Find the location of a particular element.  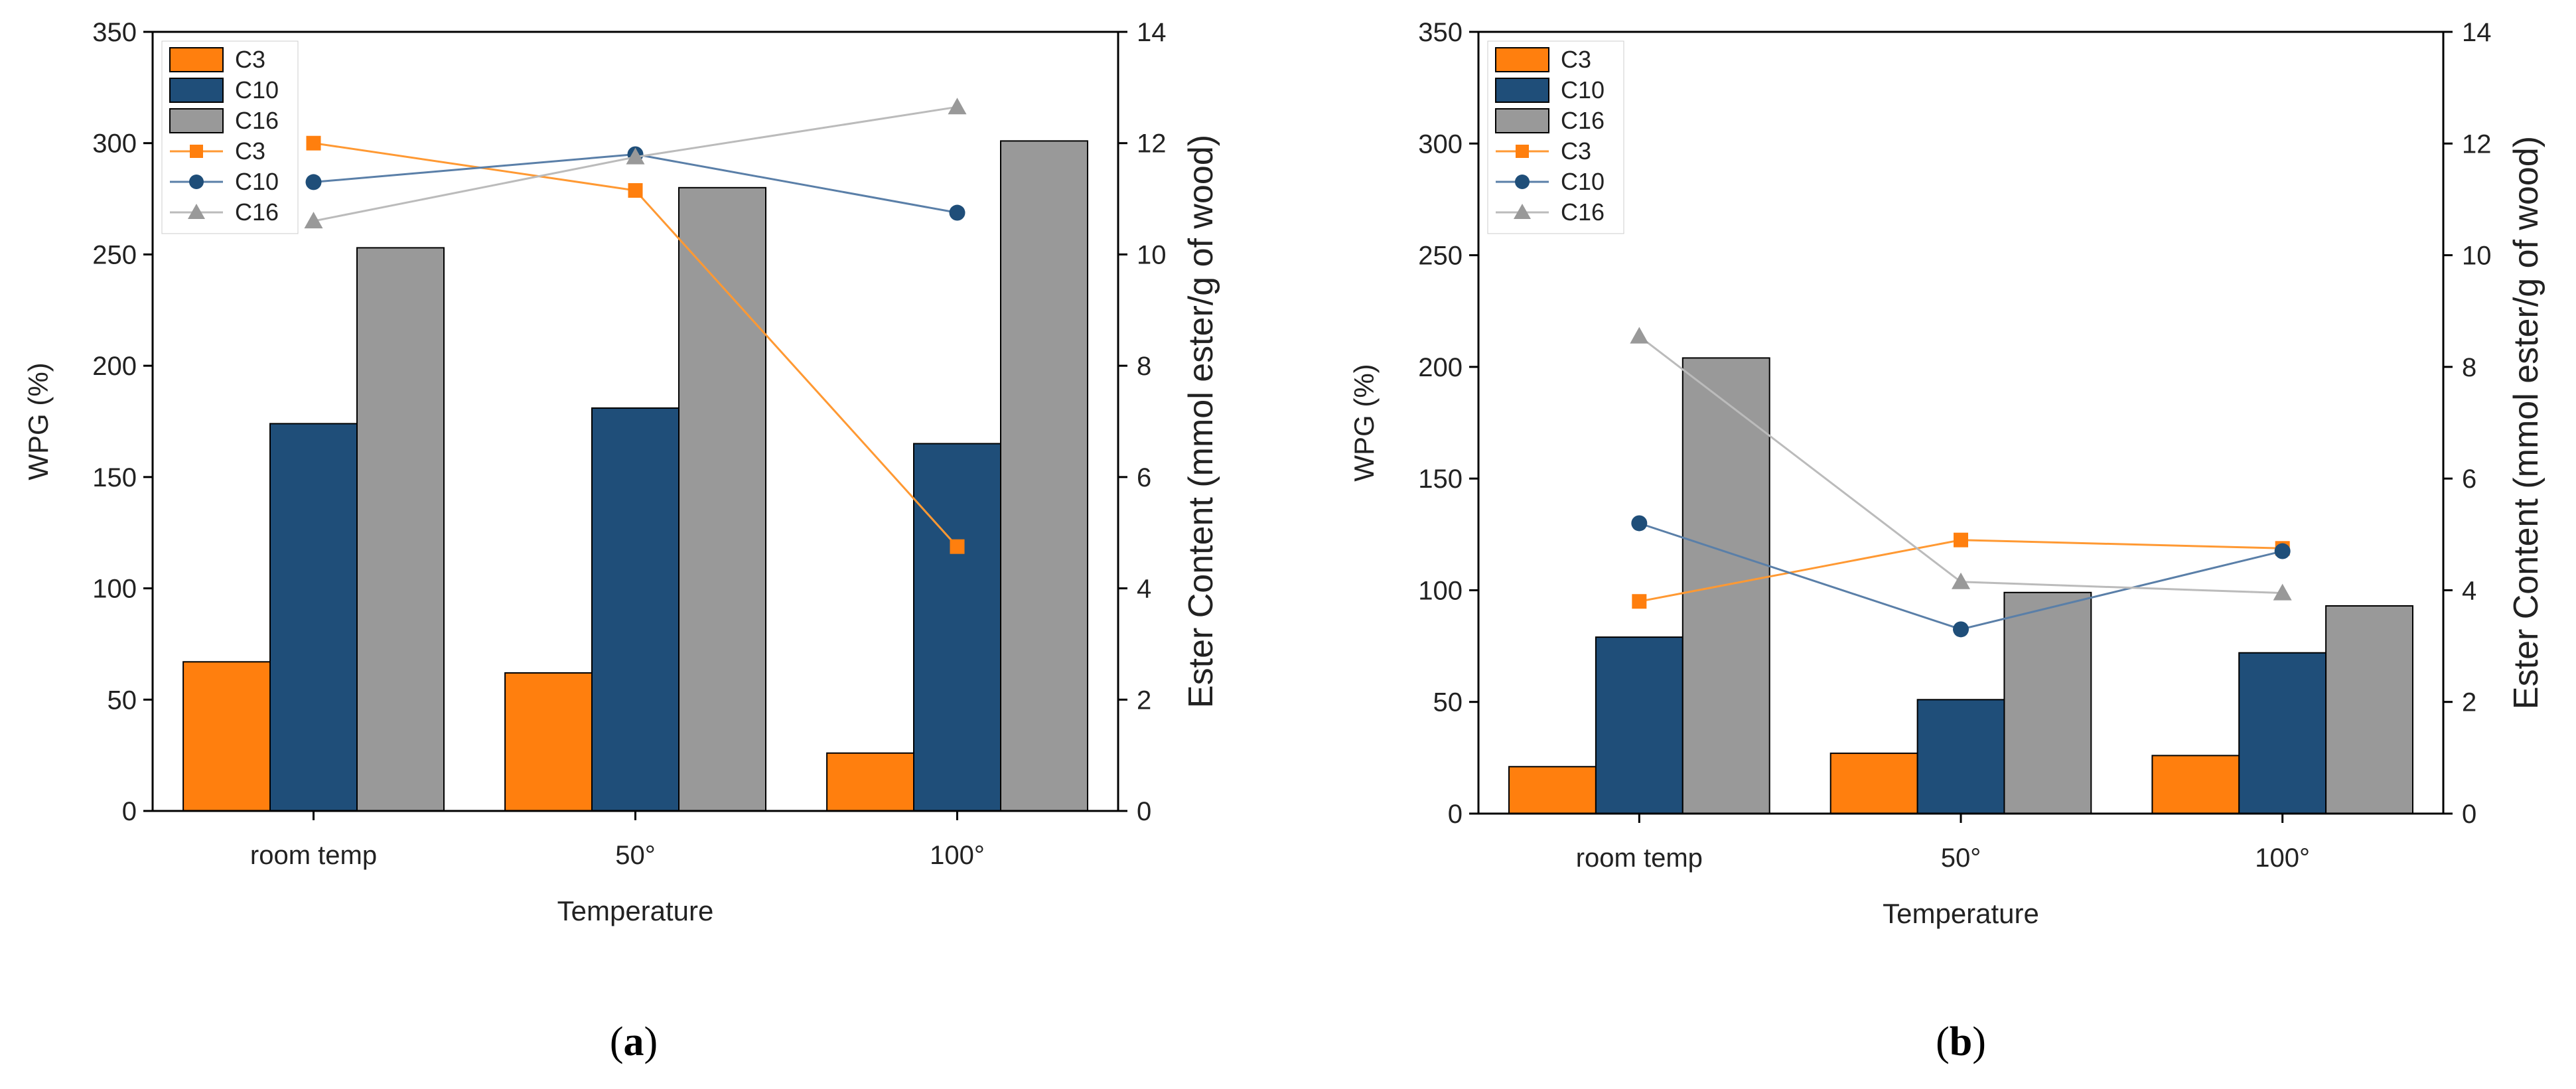

panel-label: (a) is located at coordinates (634, 1041).